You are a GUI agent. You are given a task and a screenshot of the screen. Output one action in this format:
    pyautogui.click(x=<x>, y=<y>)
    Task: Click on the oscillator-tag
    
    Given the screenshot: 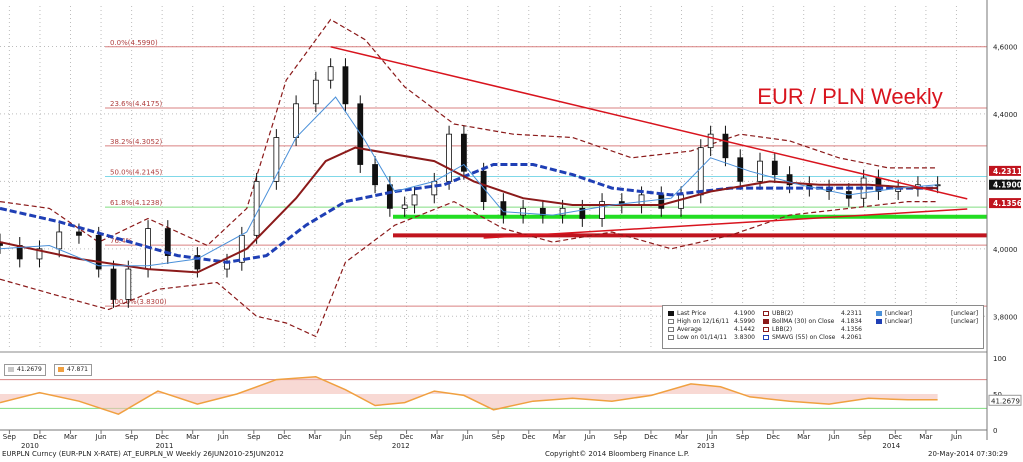 What is the action you would take?
    pyautogui.click(x=1005, y=400)
    